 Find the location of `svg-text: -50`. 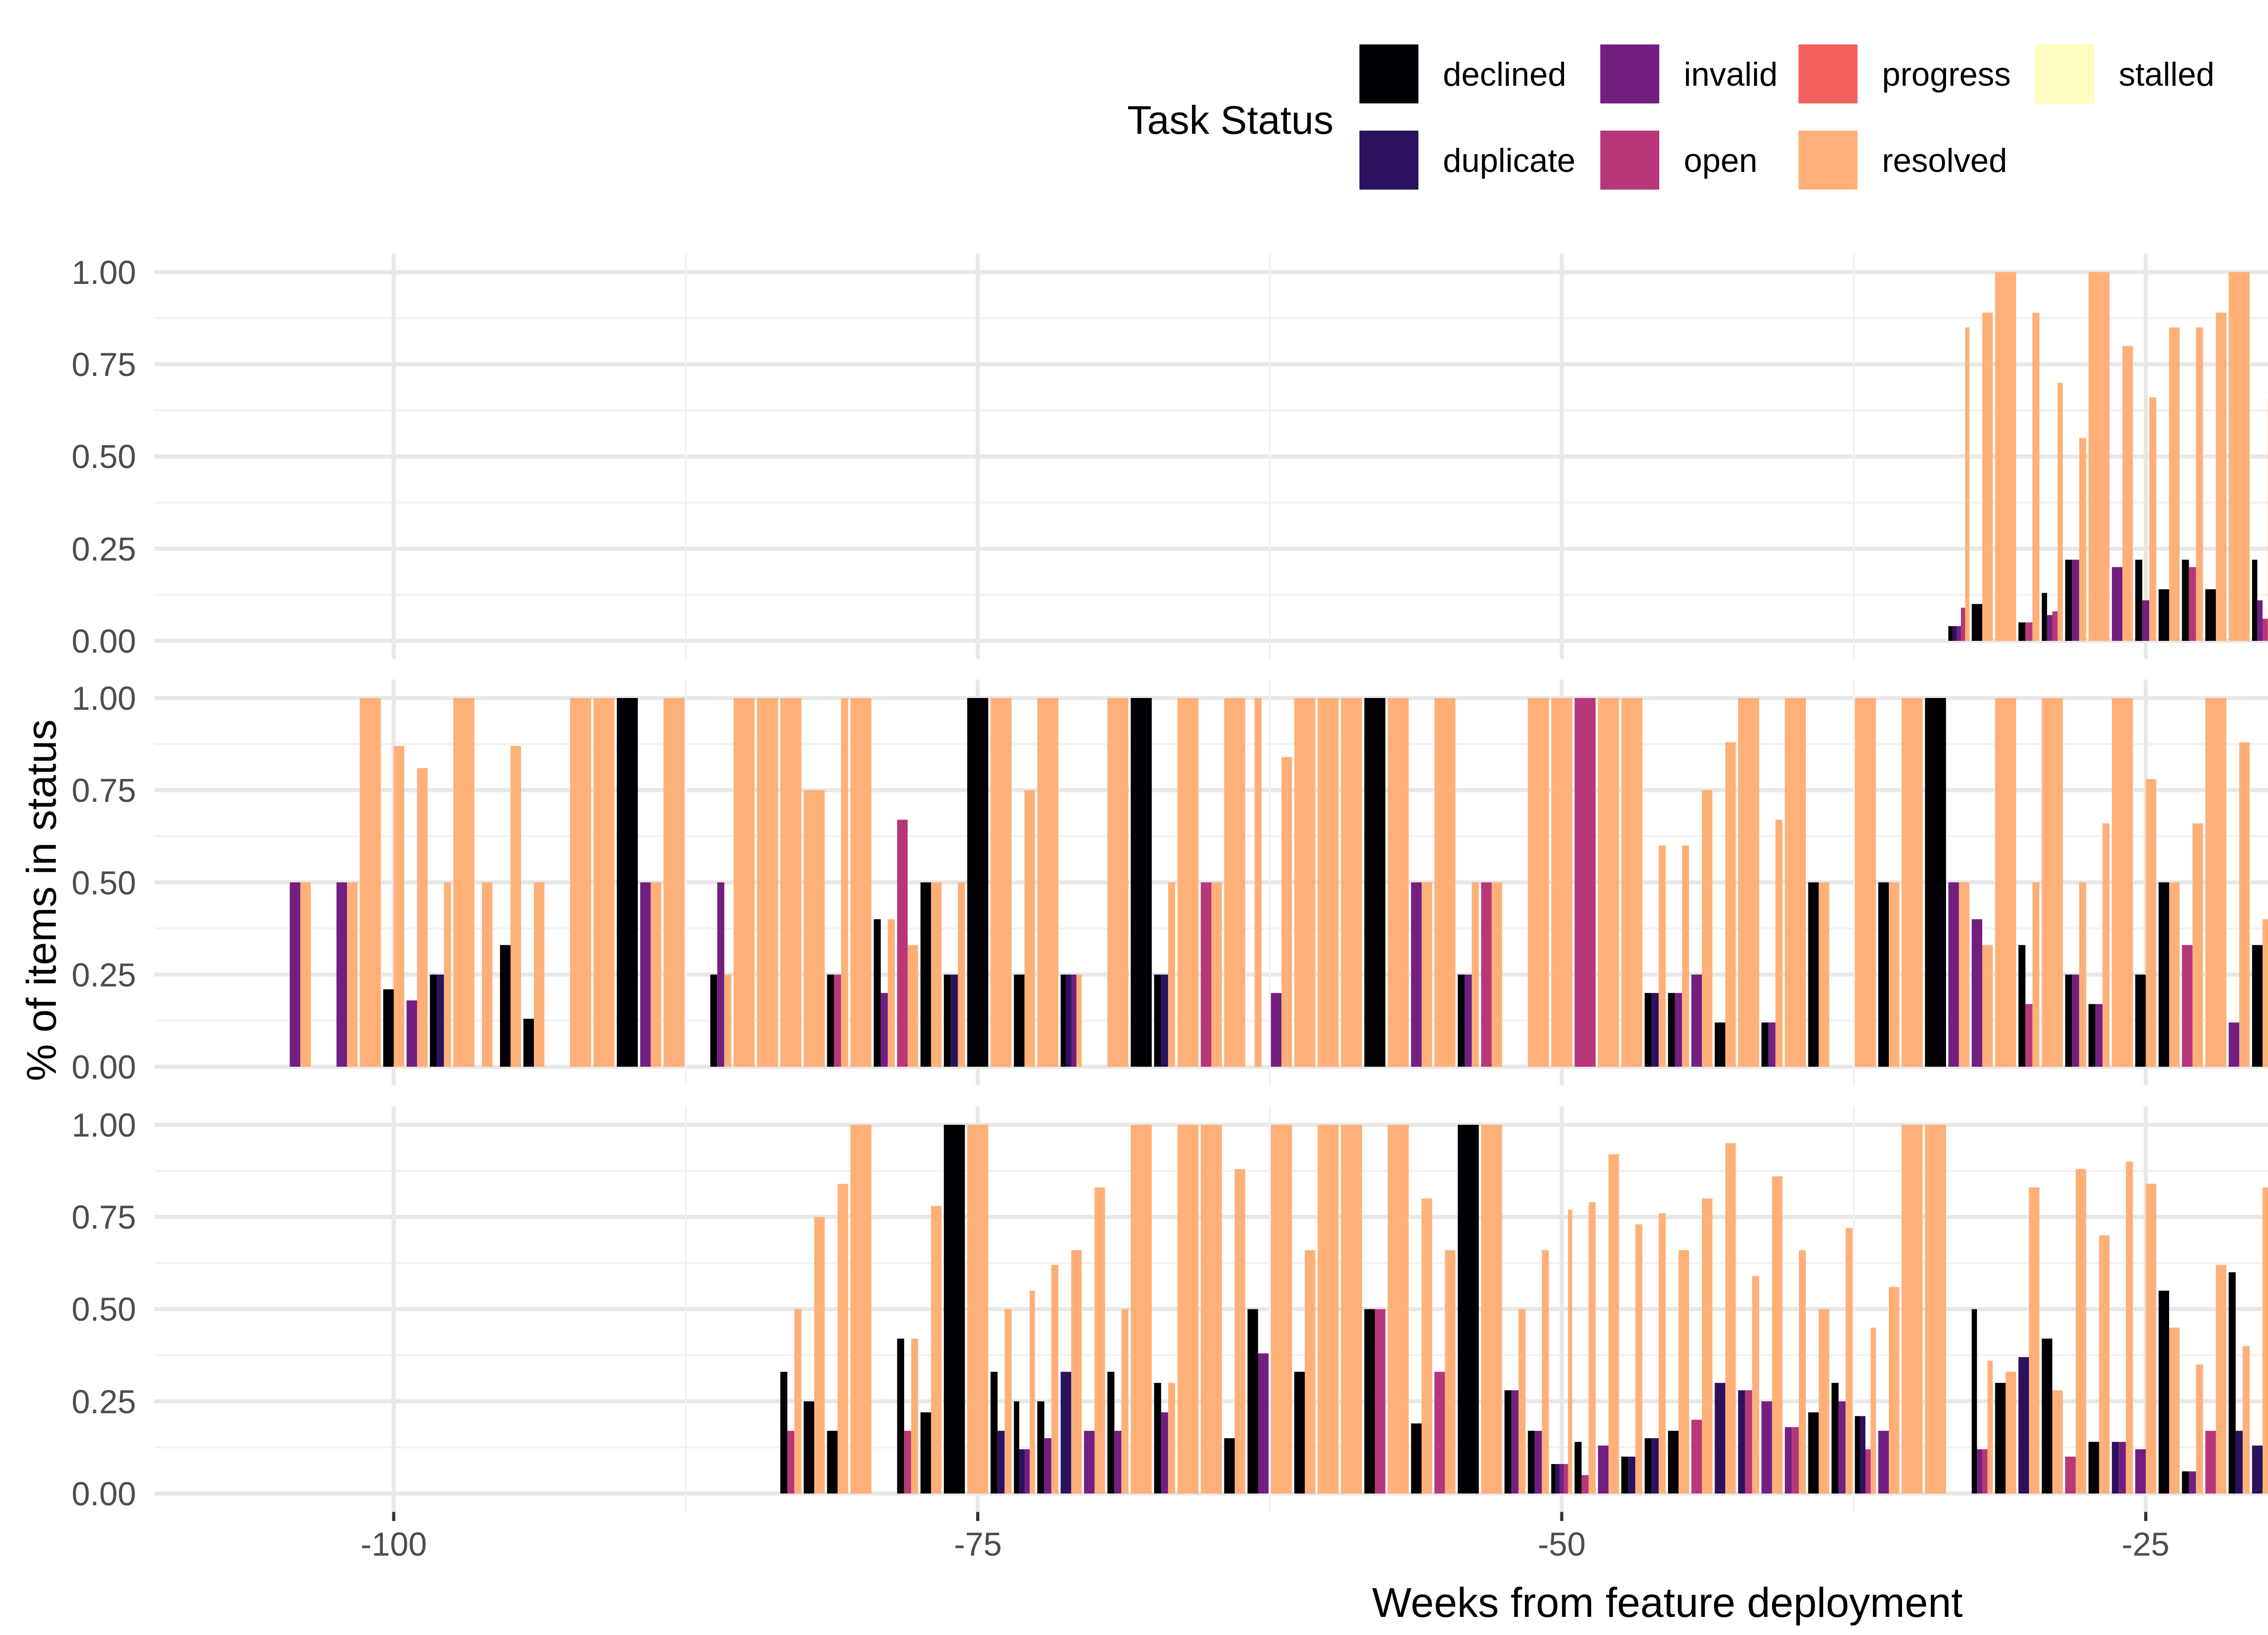

svg-text: -50 is located at coordinates (1562, 1545).